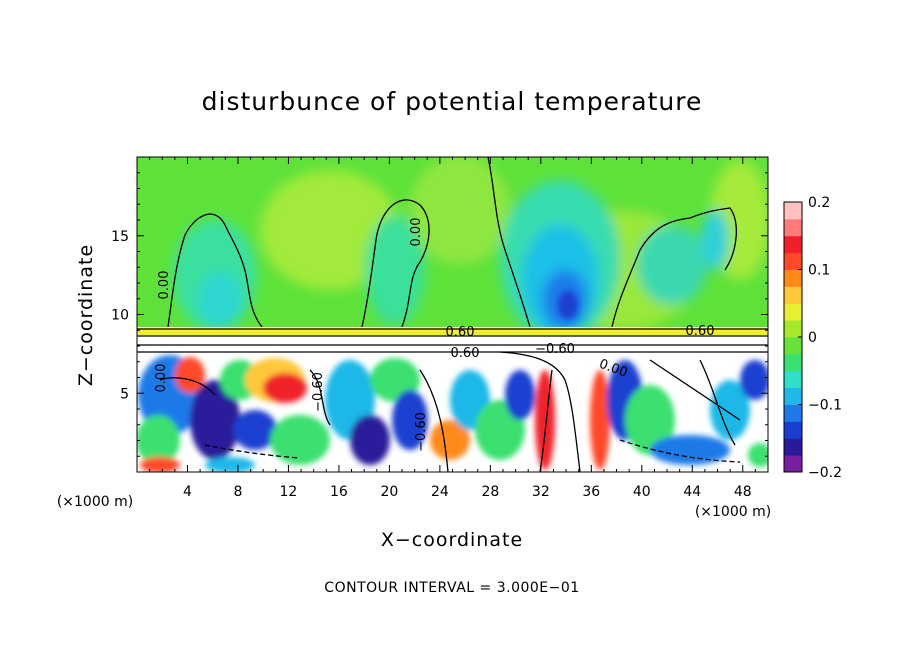 The height and width of the screenshot is (654, 904). Describe the element at coordinates (591, 492) in the screenshot. I see `x-tick-label: 36` at that location.